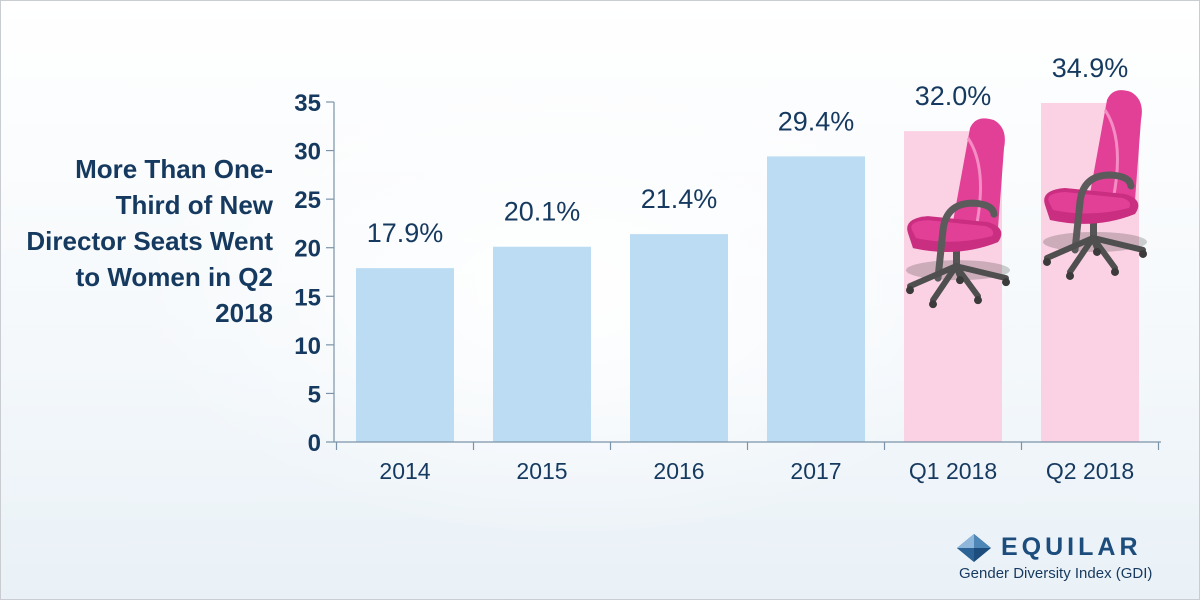 This screenshot has width=1200, height=600. I want to click on y-tick-label: 5, so click(314, 394).